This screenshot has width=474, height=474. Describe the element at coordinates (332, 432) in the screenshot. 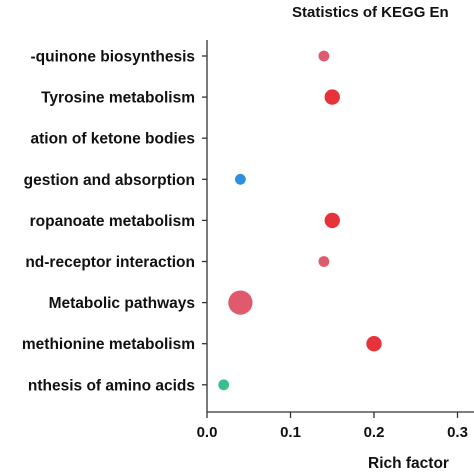

I see `x-tick-labels: 0.0 0.1 0.2 0.3` at that location.